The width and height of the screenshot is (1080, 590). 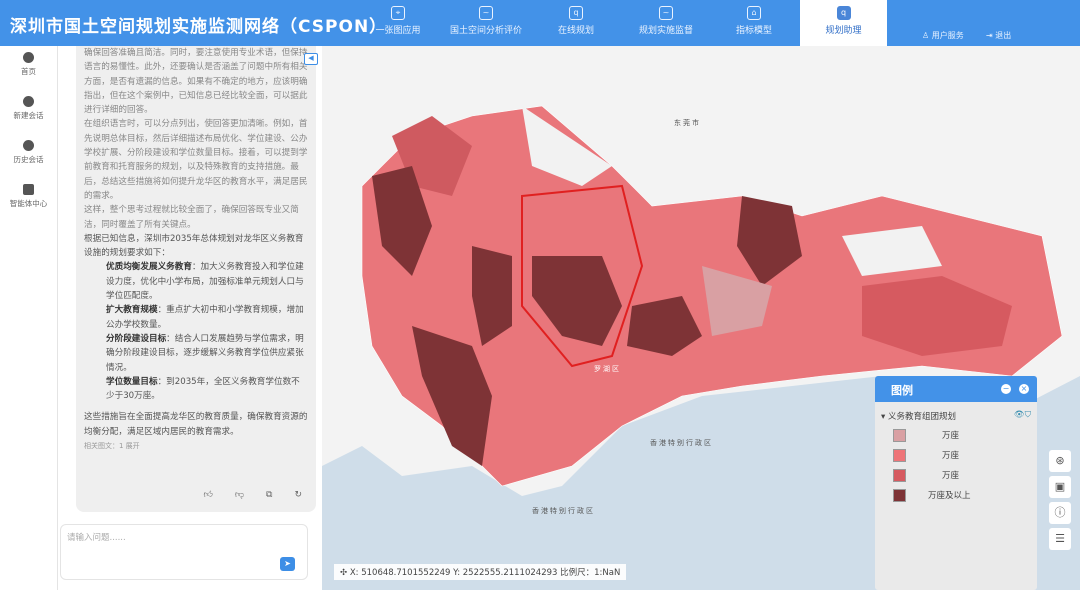 What do you see at coordinates (921, 417) in the screenshot?
I see `legend-layer-name: 义务教育组团规划` at bounding box center [921, 417].